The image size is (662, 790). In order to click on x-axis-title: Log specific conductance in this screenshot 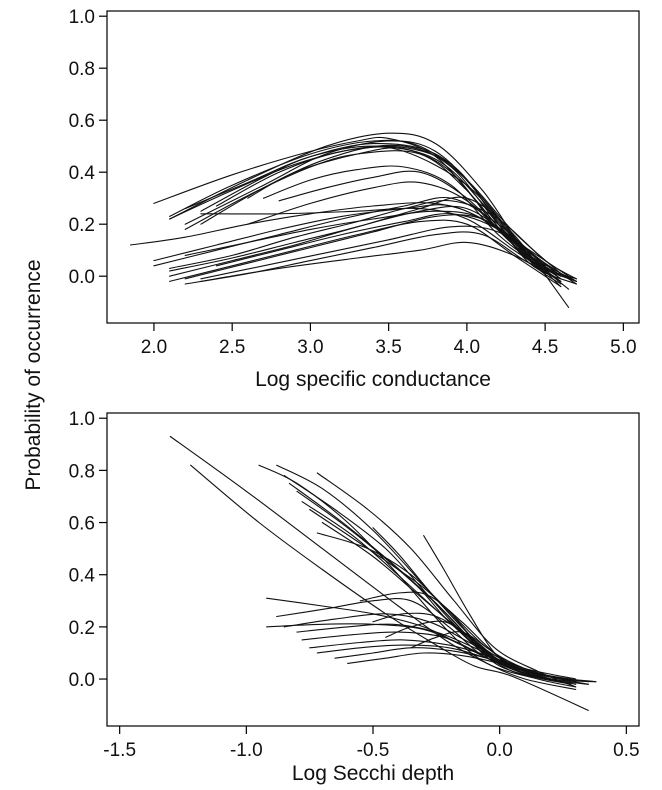, I will do `click(373, 379)`.